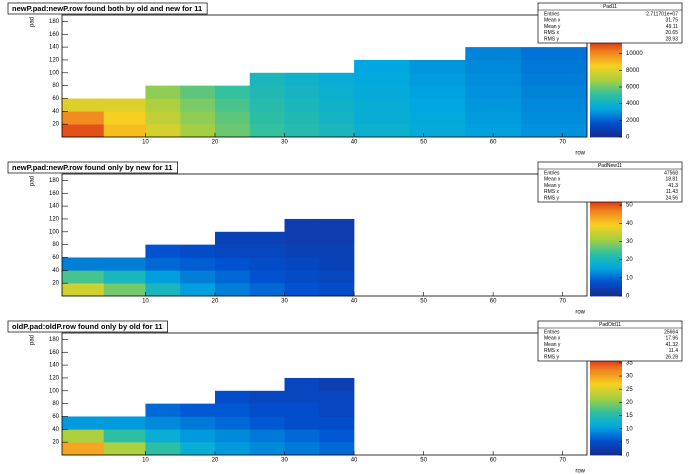  I want to click on stats-key: RMS y, so click(552, 199).